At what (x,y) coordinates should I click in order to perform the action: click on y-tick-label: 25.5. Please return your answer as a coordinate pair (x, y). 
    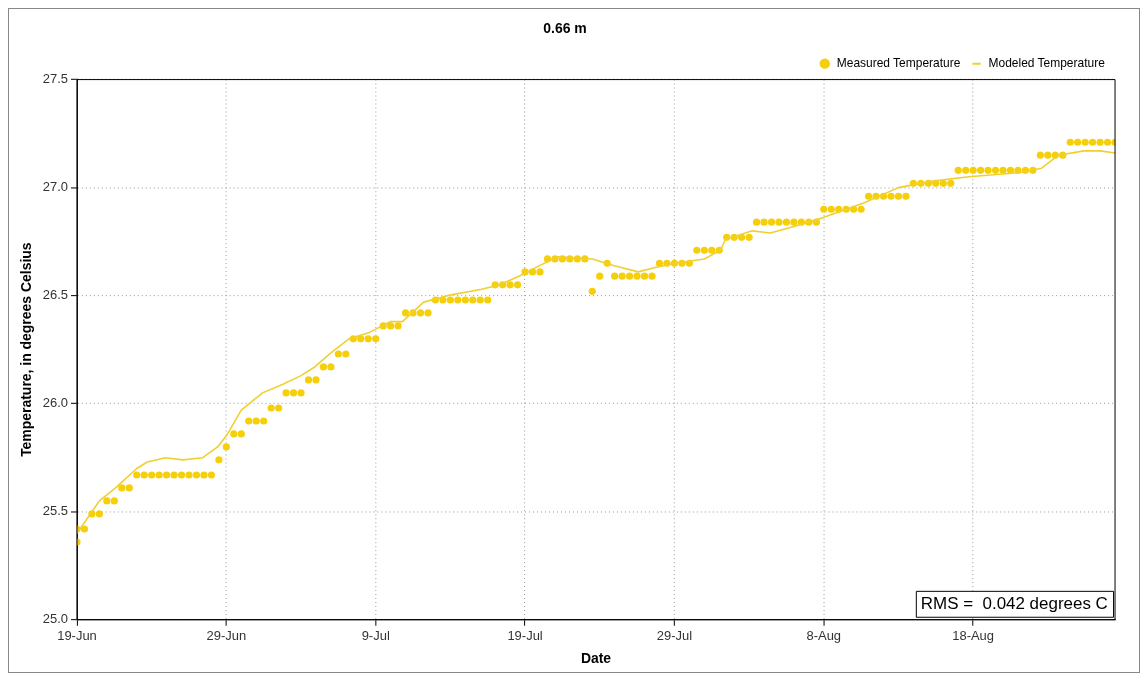
    Looking at the image, I should click on (55, 511).